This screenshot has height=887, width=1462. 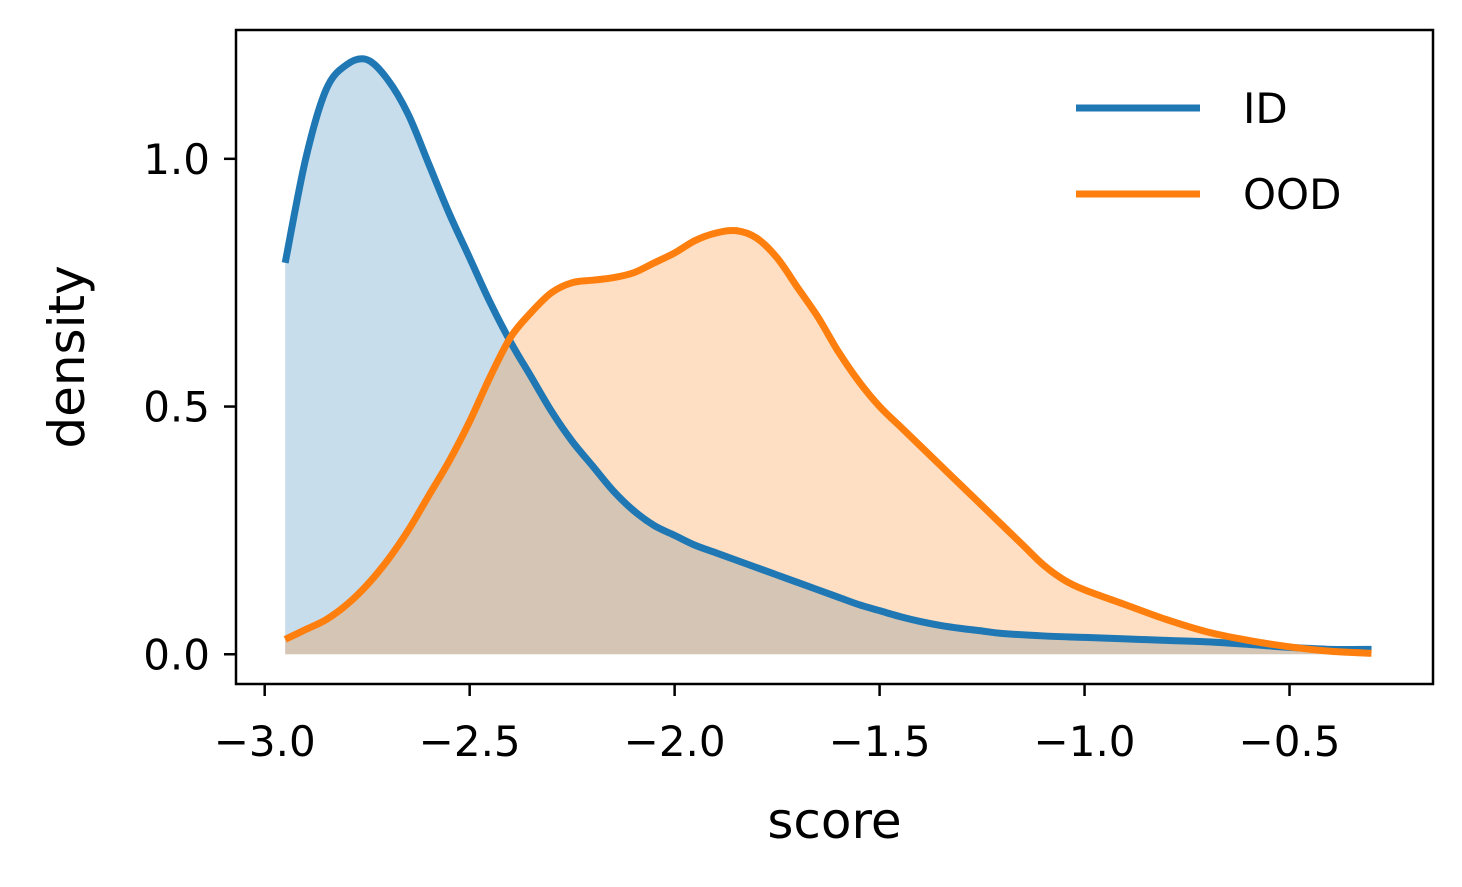 What do you see at coordinates (470, 741) in the screenshot?
I see `x-tick-label: −2.5` at bounding box center [470, 741].